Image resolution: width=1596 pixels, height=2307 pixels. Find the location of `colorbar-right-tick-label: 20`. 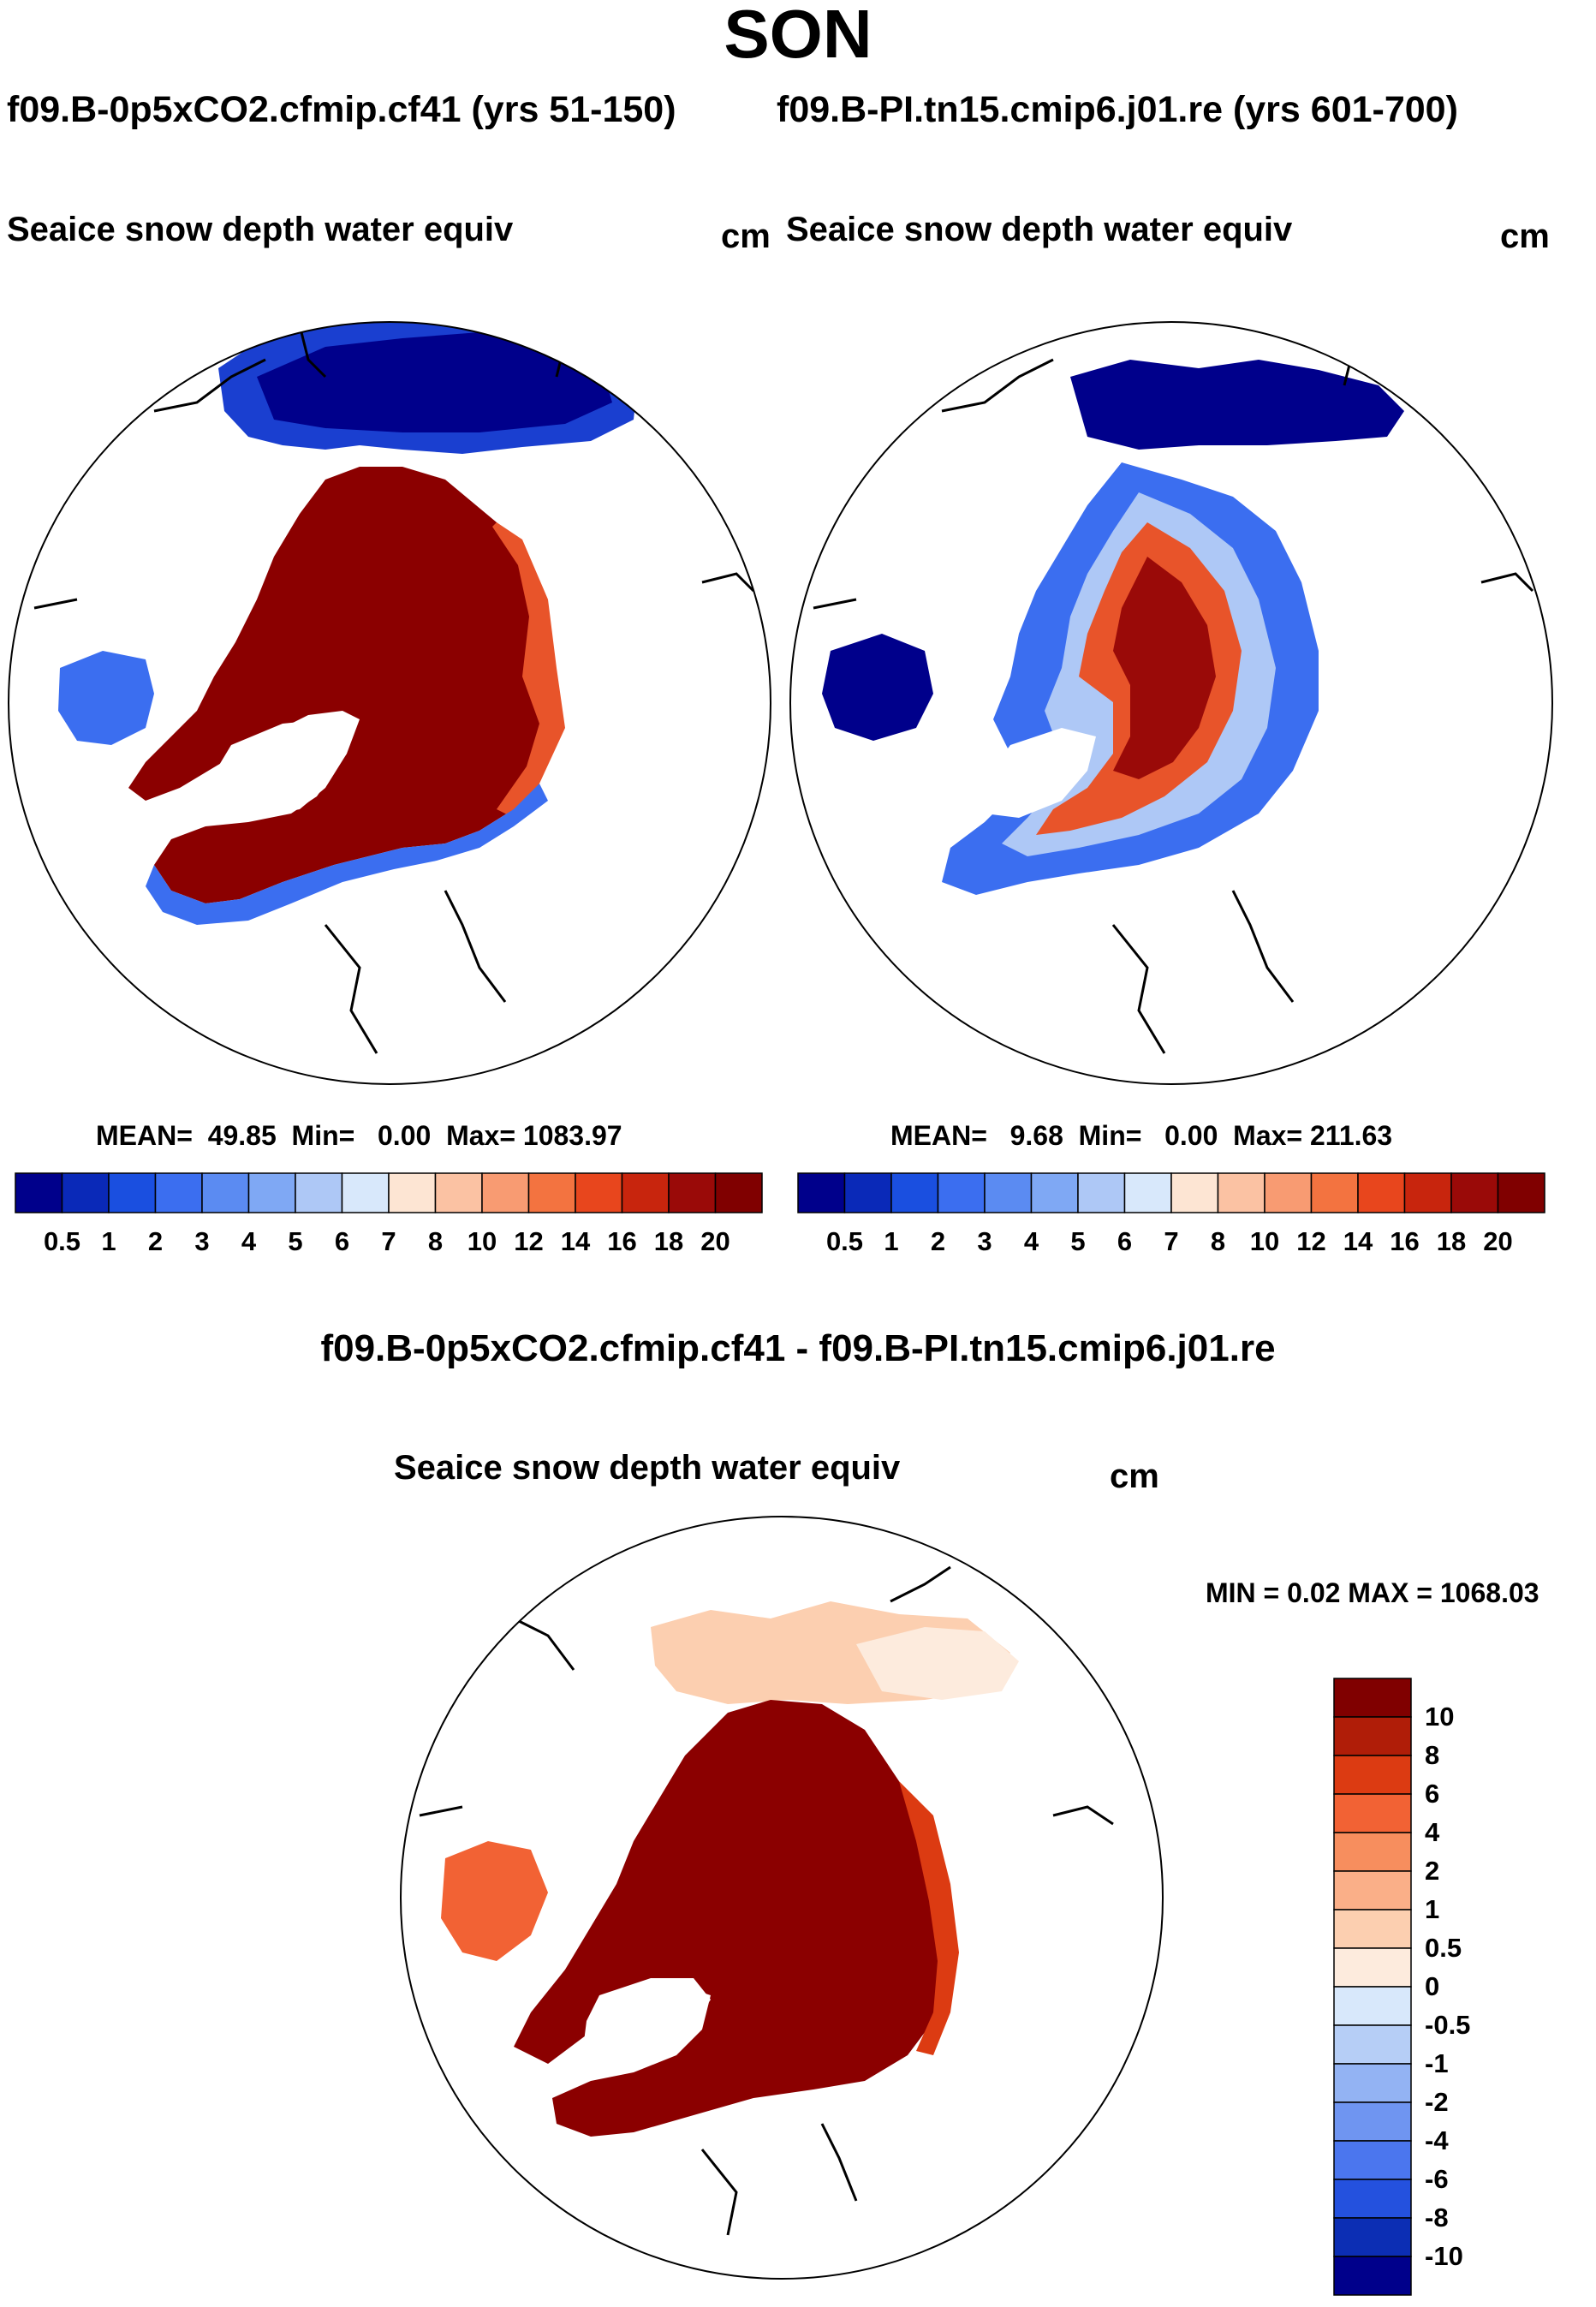

colorbar-right-tick-label: 20 is located at coordinates (1498, 1241).